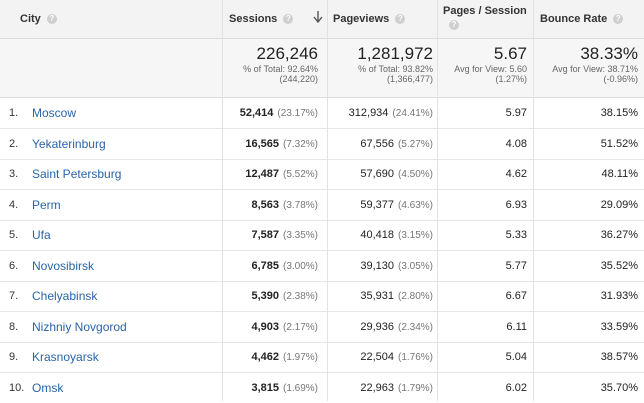 The height and width of the screenshot is (403, 644). Describe the element at coordinates (490, 69) in the screenshot. I see `pages-session-avg: Avg for View: 5.60` at that location.